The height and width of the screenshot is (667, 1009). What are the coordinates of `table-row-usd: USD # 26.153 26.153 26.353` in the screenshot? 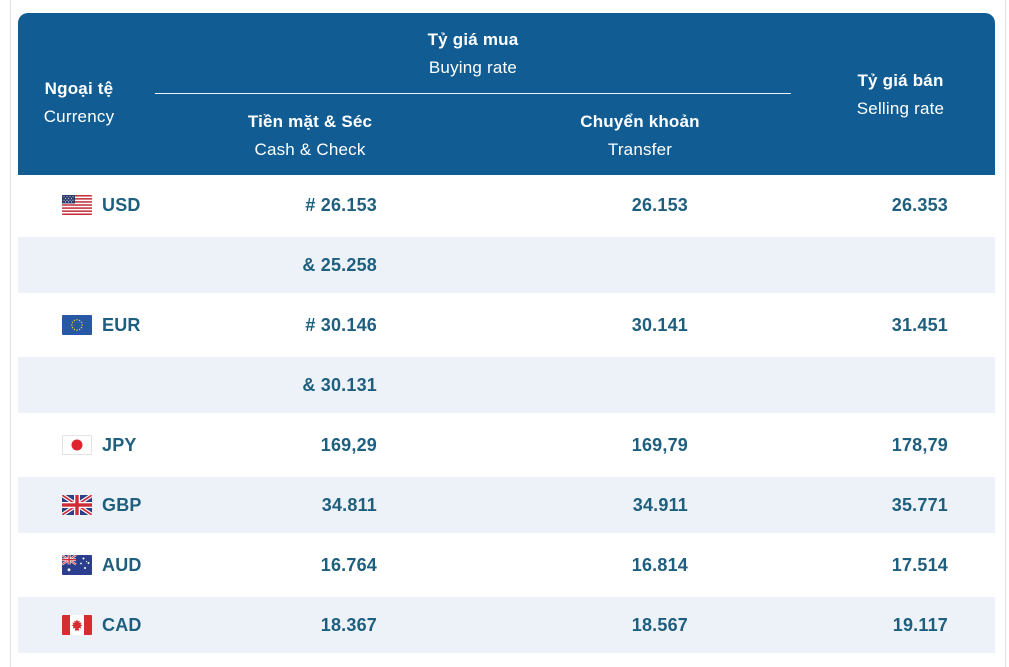 It's located at (506, 205).